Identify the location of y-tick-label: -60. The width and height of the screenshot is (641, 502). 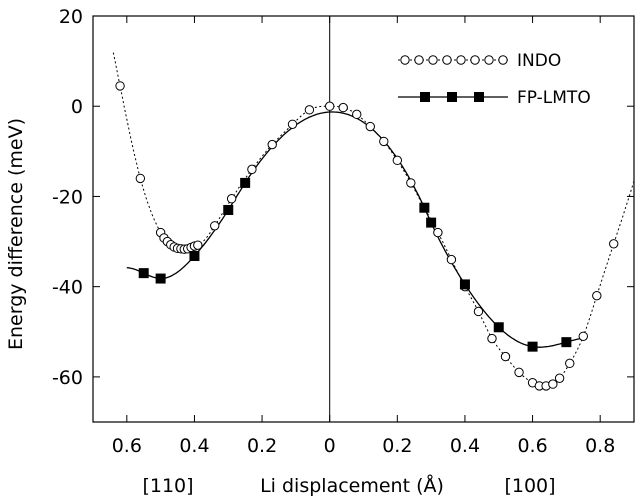
(67, 378).